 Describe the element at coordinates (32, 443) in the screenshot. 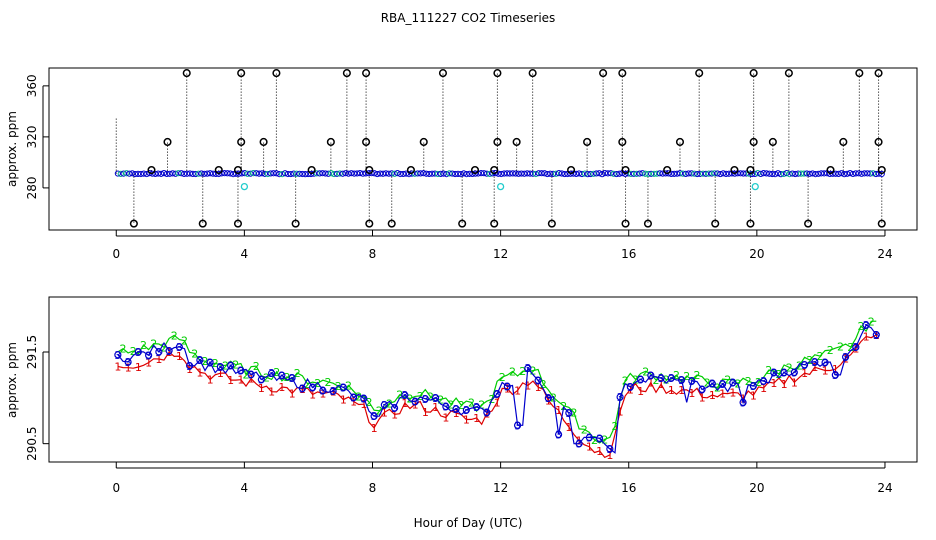

I see `bottom-y-tick-label: 290.5` at that location.